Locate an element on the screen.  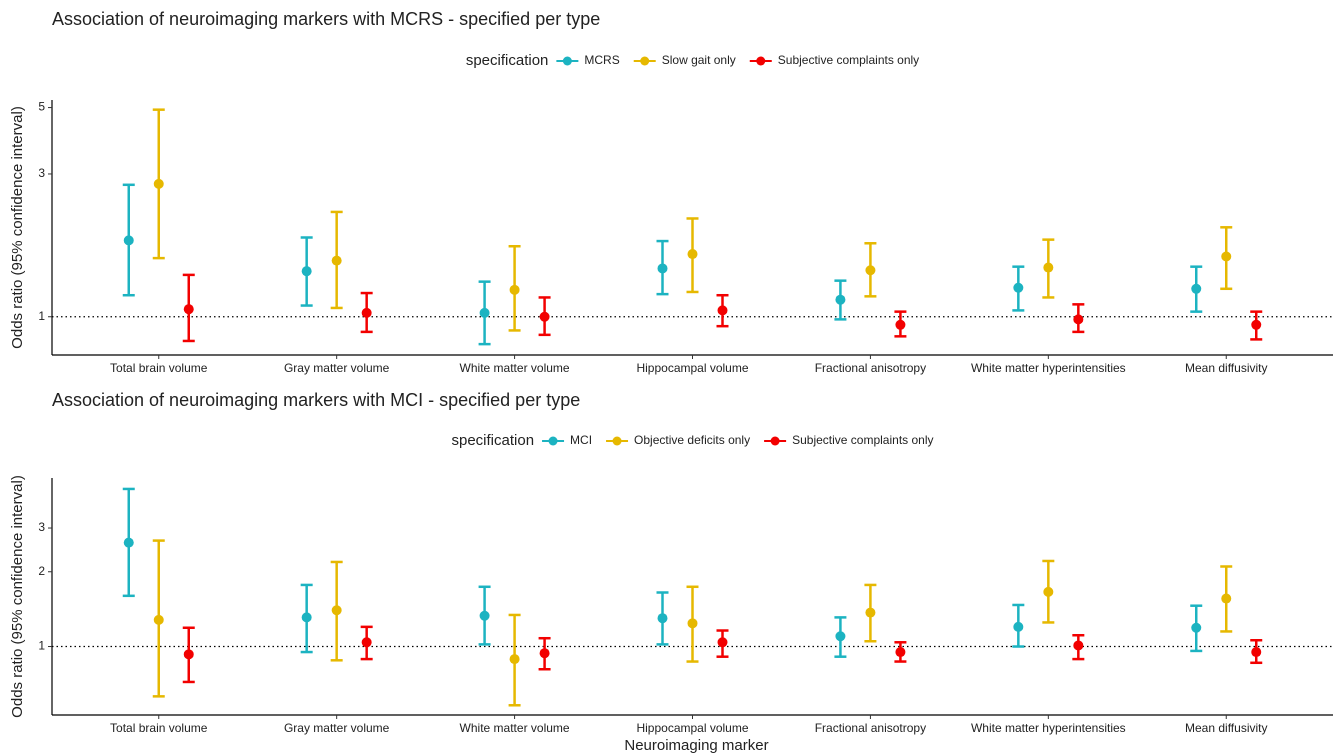
legend-label: Objective deficits only is located at coordinates (692, 440).